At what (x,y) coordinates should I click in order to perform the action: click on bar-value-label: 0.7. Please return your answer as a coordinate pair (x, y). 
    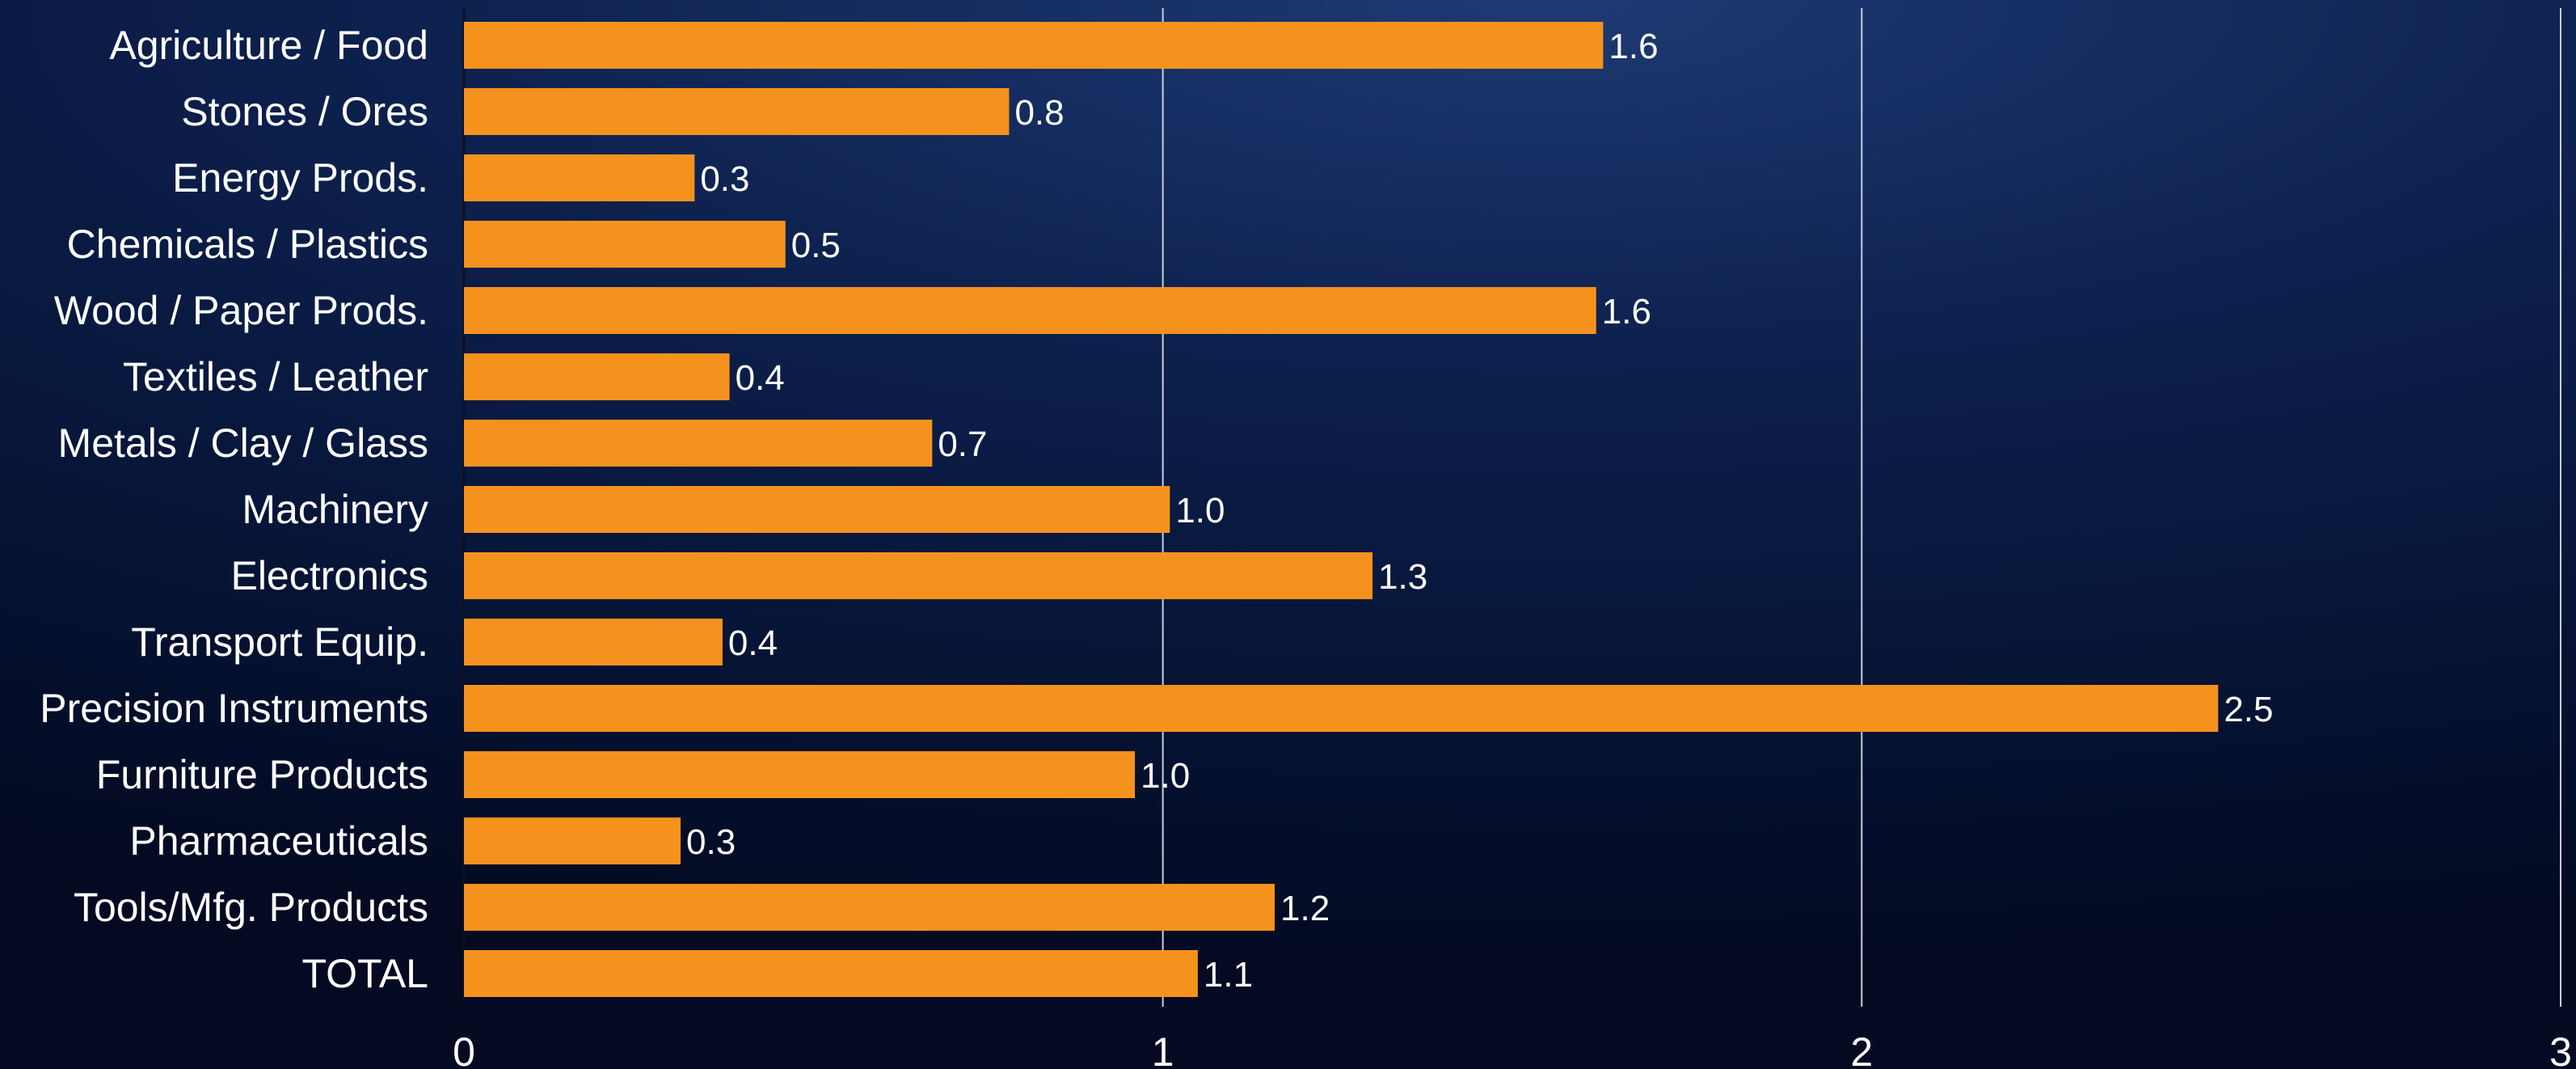
    Looking at the image, I should click on (962, 444).